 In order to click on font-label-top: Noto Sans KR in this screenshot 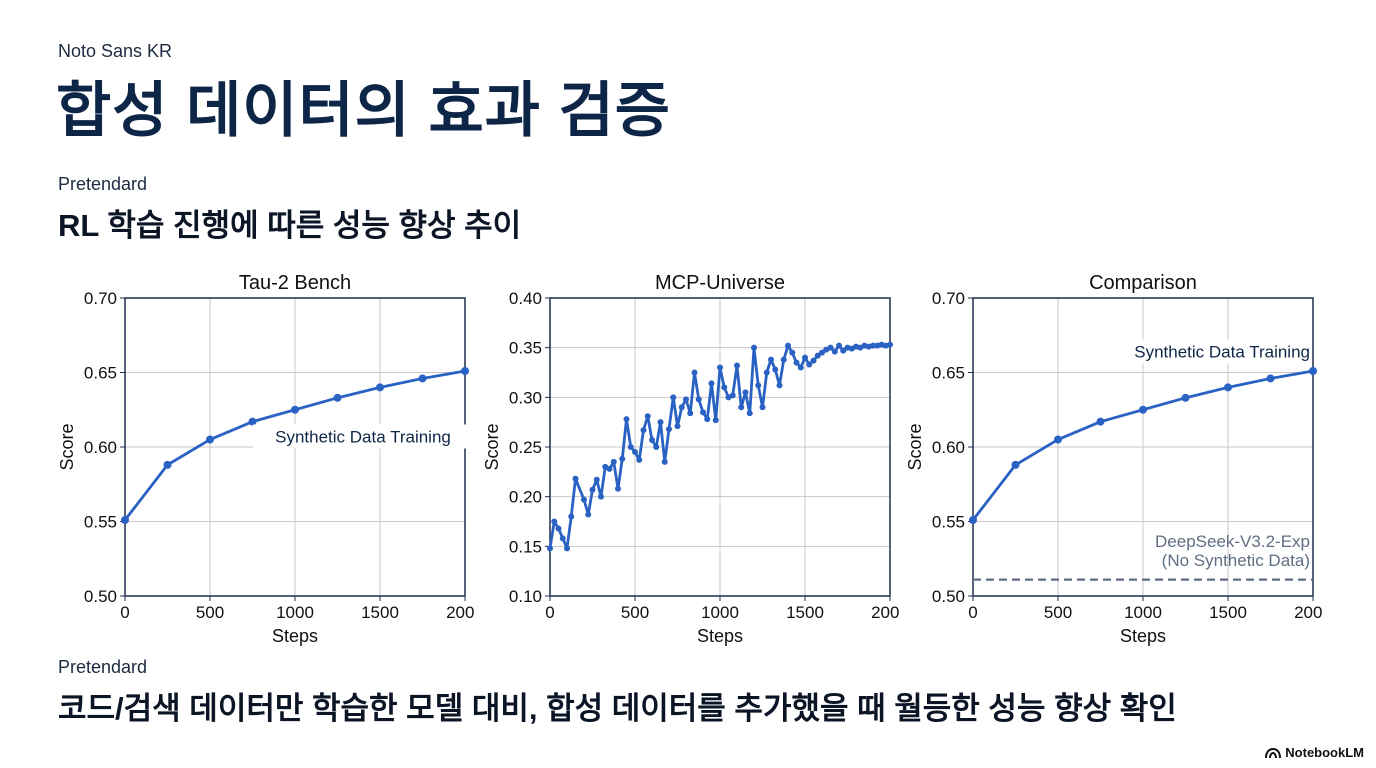, I will do `click(115, 51)`.